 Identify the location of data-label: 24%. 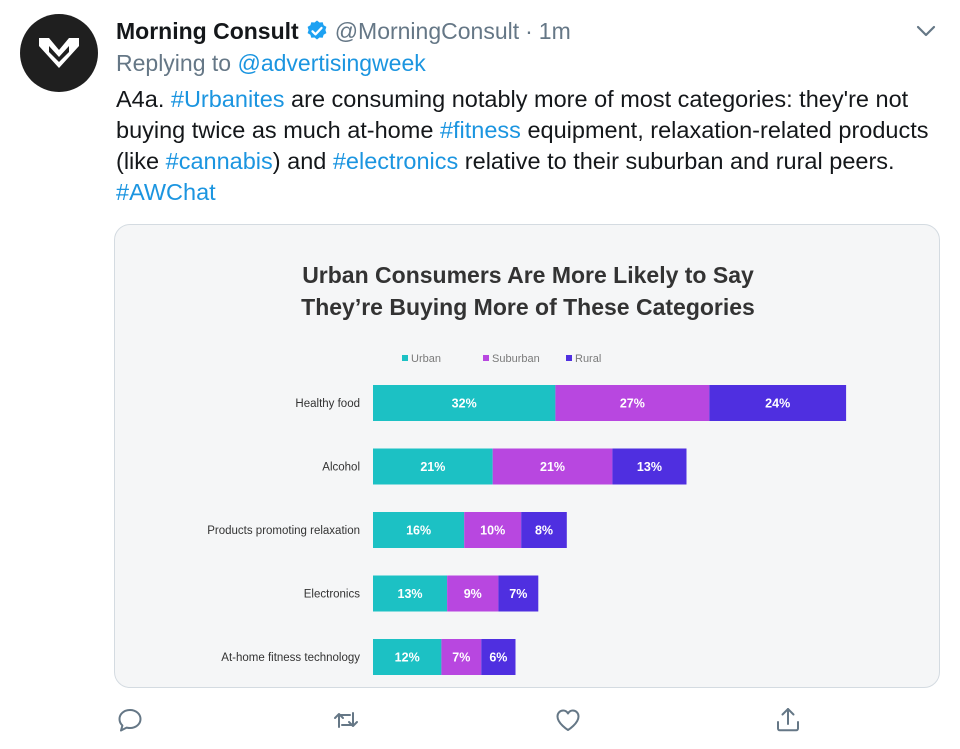
(777, 404).